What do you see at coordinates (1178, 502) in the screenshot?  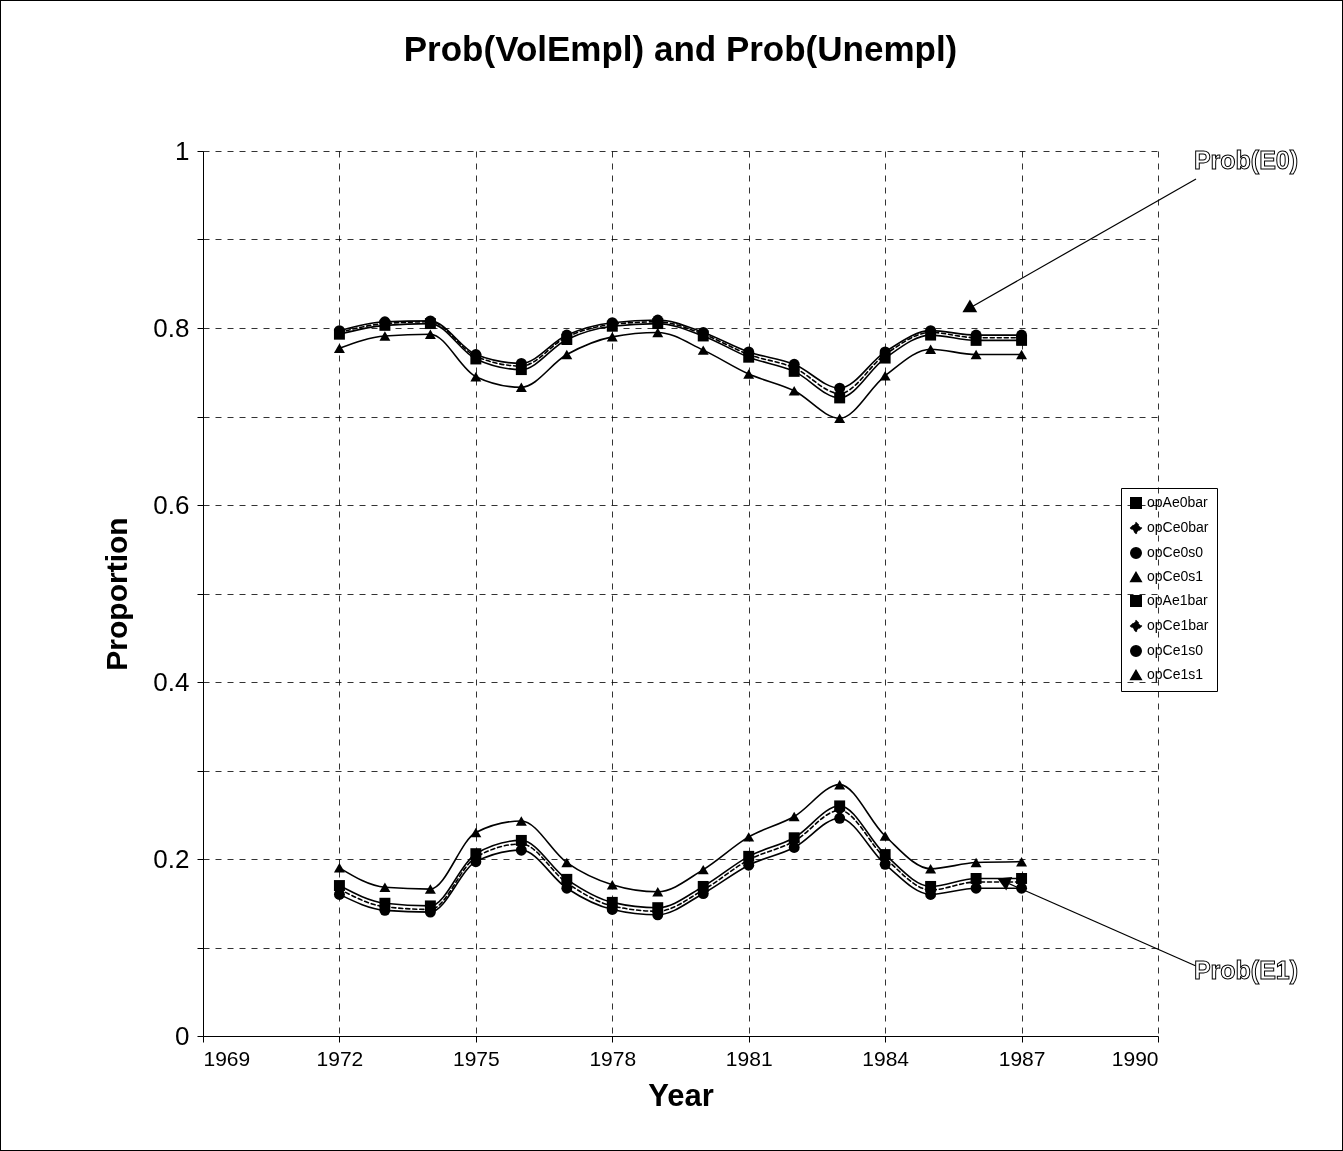 I see `legend-label: opAe0bar` at bounding box center [1178, 502].